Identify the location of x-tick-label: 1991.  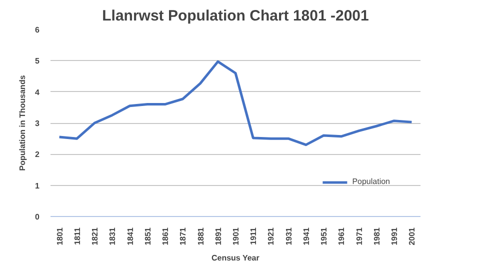
(395, 236).